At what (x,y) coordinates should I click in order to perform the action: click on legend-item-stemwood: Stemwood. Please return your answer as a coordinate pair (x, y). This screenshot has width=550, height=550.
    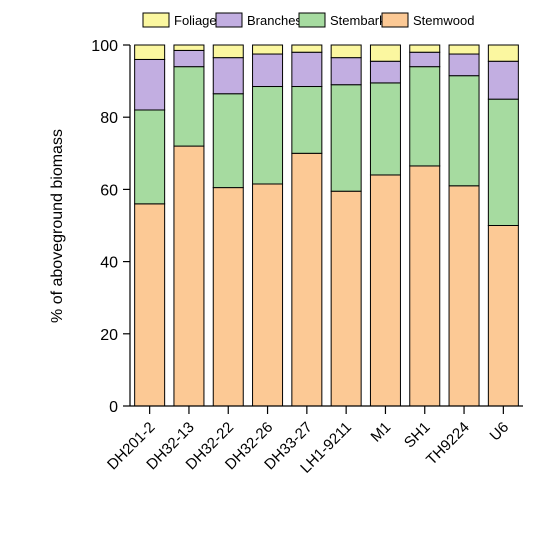
    Looking at the image, I should click on (427, 20).